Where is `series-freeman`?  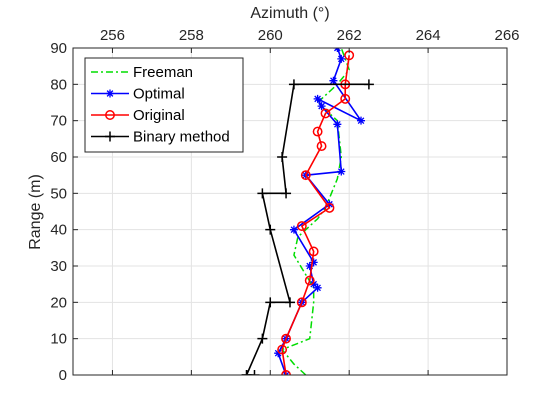 series-freeman is located at coordinates (315, 211).